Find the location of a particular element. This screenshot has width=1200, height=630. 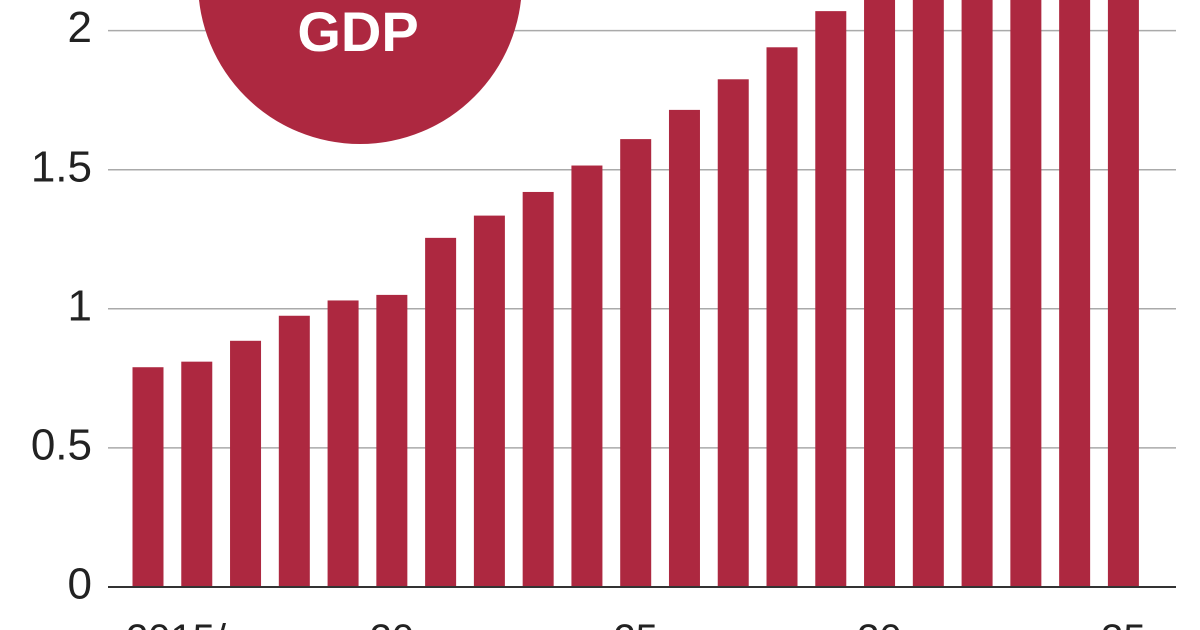

chart-title: GDP is located at coordinates (357, 31).